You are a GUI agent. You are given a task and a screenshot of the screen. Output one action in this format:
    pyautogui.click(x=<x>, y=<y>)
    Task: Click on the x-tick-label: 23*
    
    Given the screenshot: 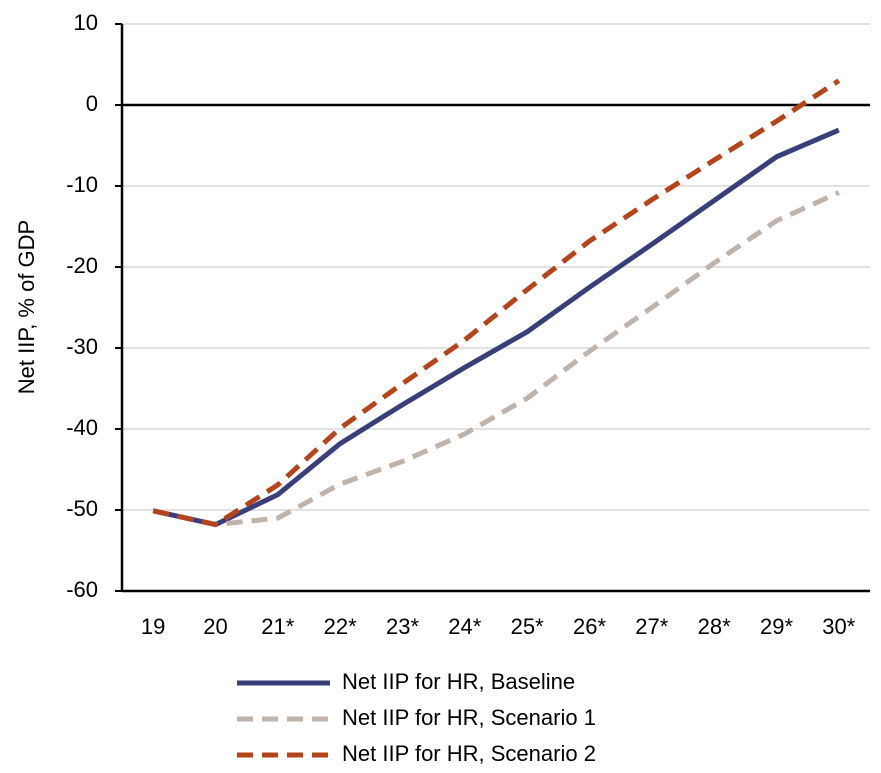 What is the action you would take?
    pyautogui.click(x=402, y=626)
    